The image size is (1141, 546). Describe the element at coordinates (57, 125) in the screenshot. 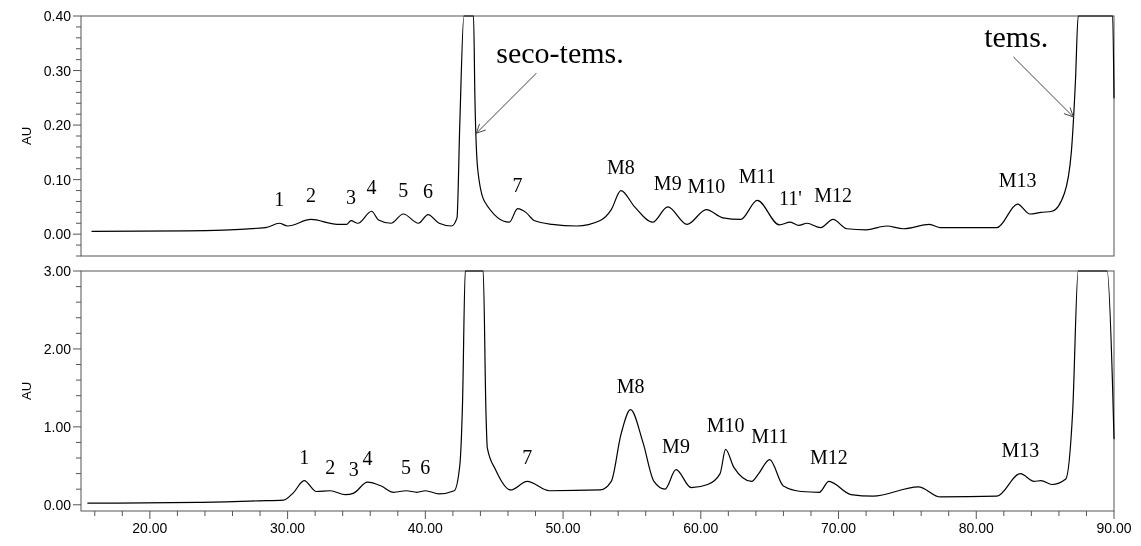

I see `y-tick-label: 0.20` at that location.